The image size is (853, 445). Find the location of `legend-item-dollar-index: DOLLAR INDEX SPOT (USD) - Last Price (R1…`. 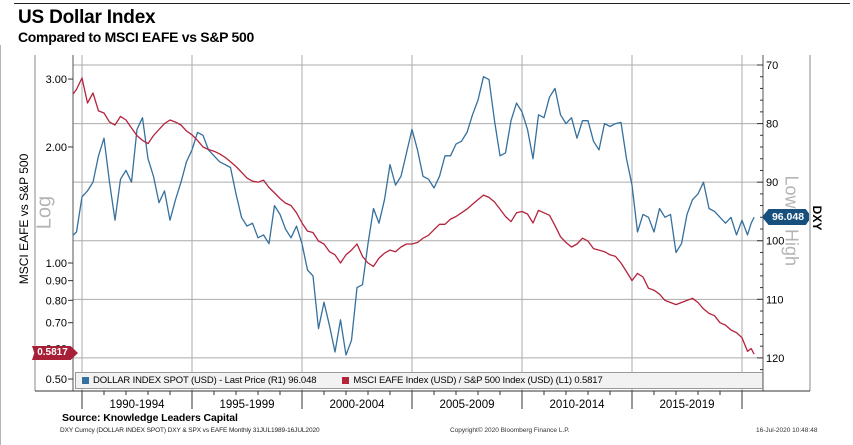

legend-item-dollar-index: DOLLAR INDEX SPOT (USD) - Last Price (R1… is located at coordinates (199, 380).